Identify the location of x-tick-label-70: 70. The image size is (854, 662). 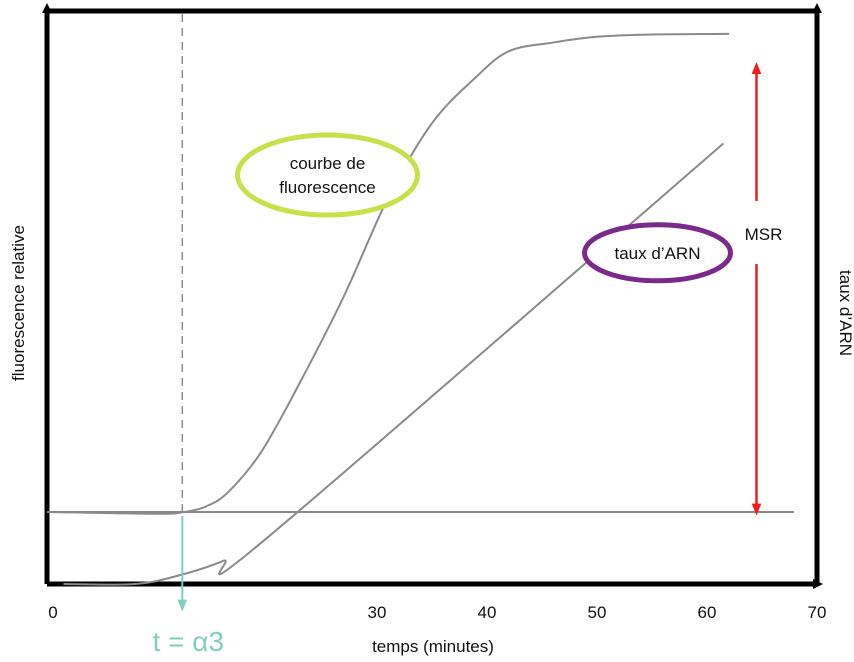
(817, 612).